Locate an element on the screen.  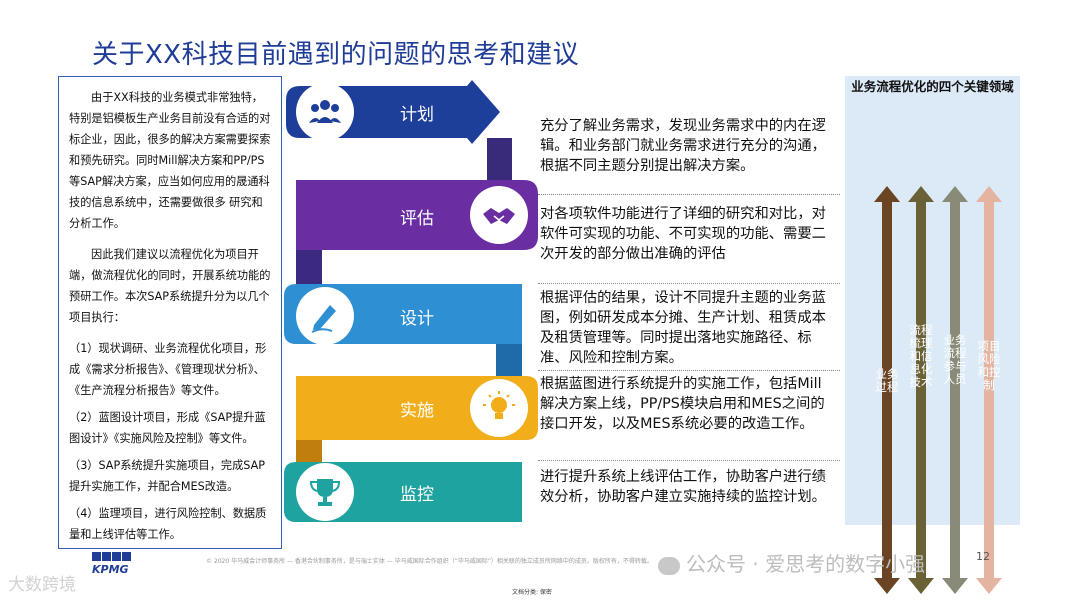
step-design: 设计 is located at coordinates (402, 314).